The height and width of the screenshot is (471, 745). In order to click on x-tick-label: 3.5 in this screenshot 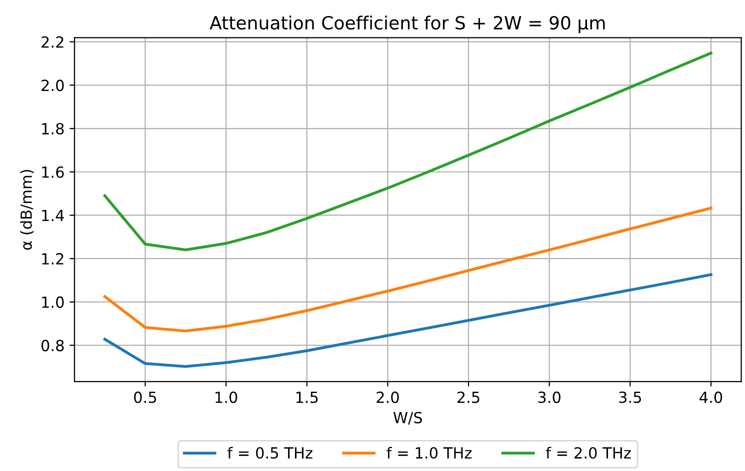, I will do `click(630, 398)`.